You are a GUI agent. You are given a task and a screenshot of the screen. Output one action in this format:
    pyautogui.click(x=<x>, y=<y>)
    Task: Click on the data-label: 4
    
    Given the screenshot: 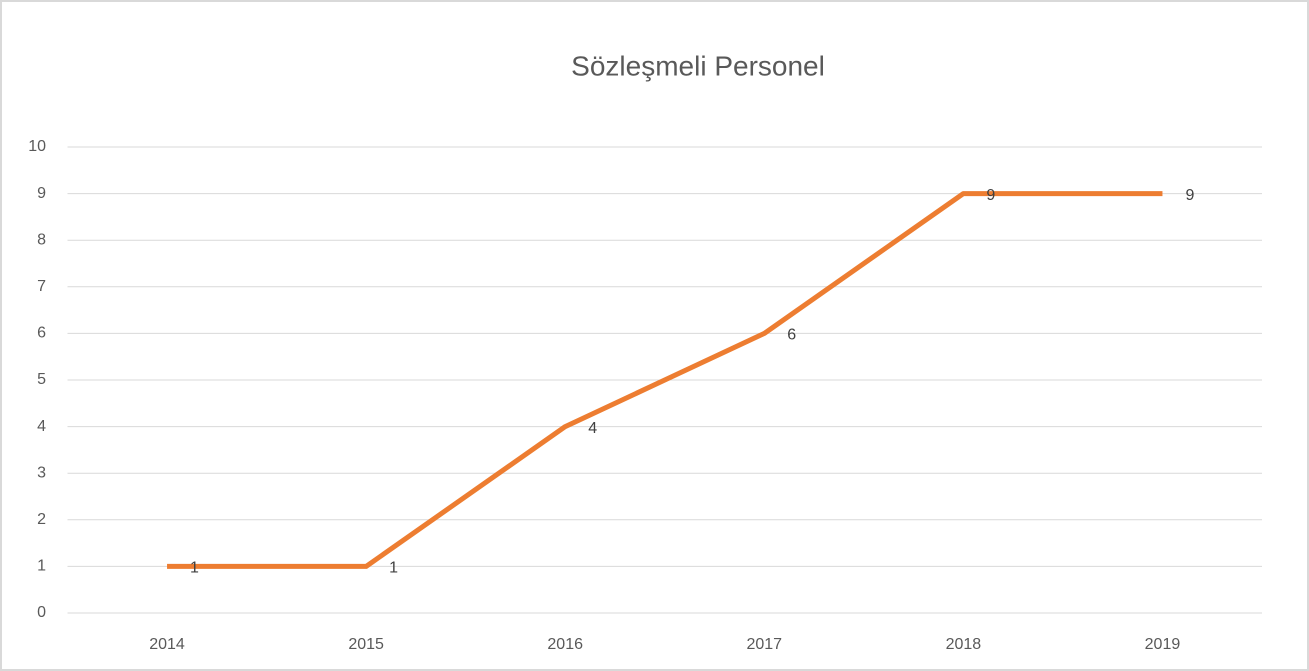 What is the action you would take?
    pyautogui.click(x=592, y=428)
    